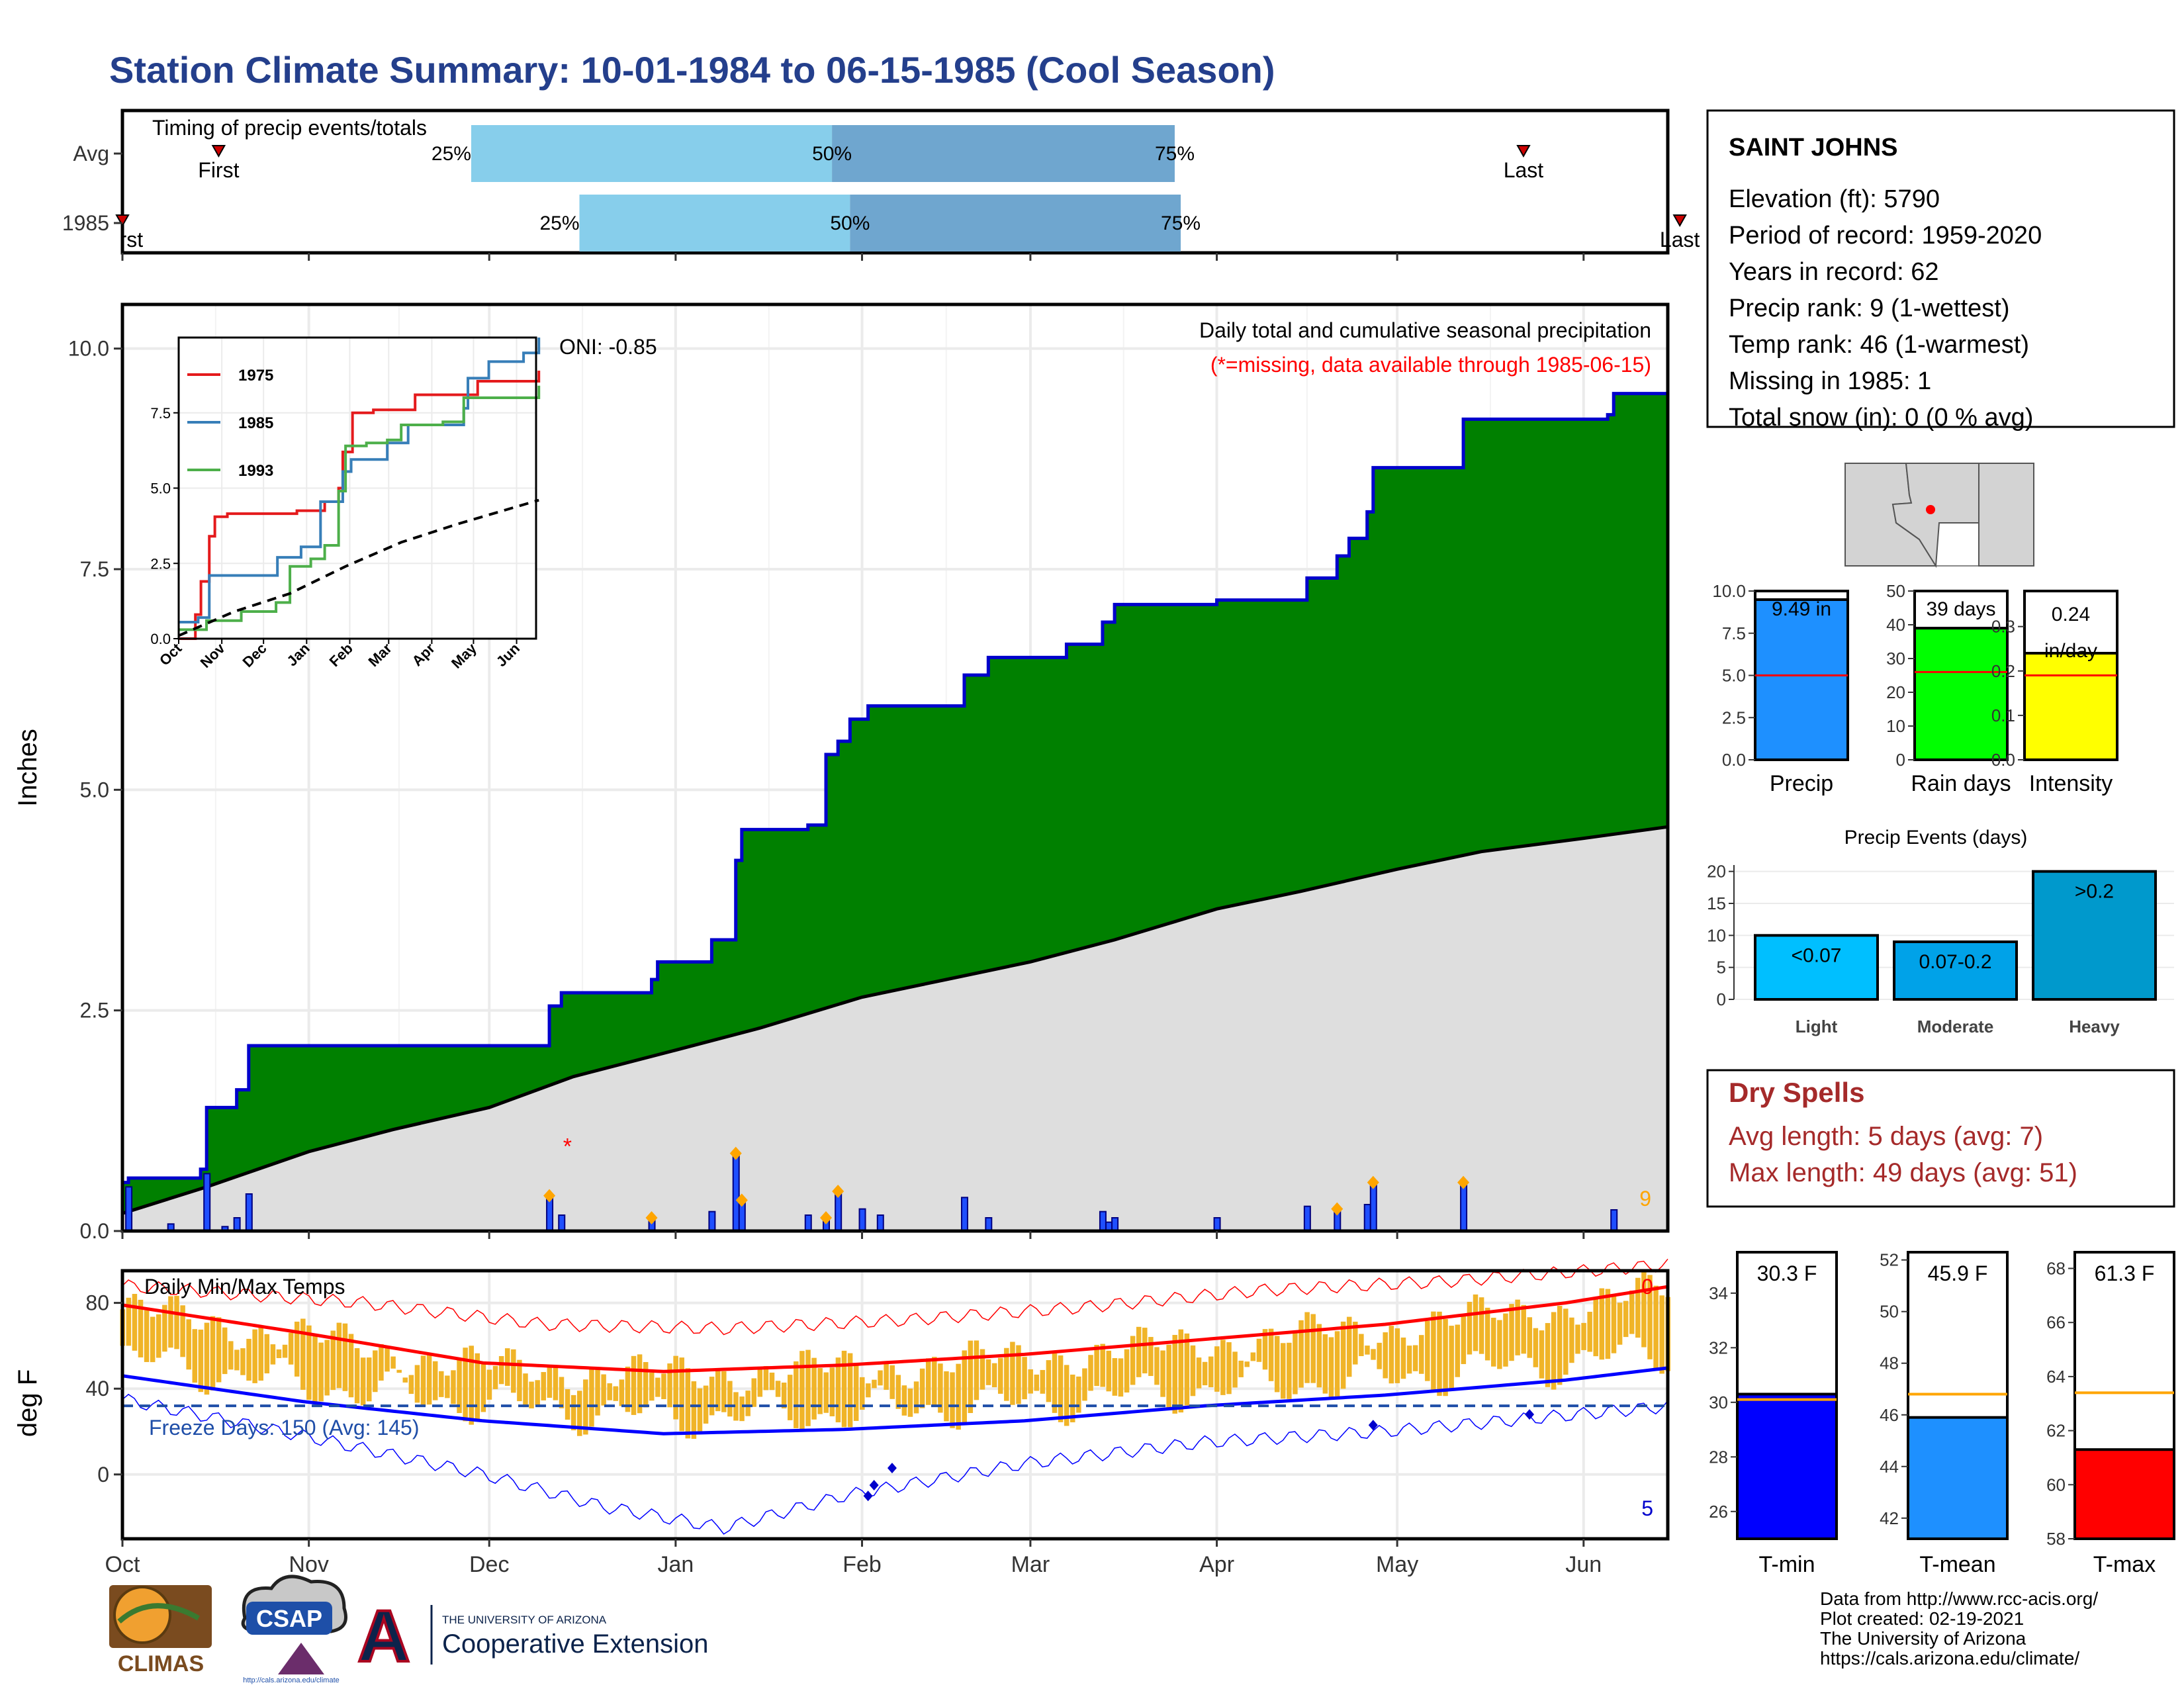  Describe the element at coordinates (1903, 1172) in the screenshot. I see `dry-spells-max: Max length: 49 days (avg: 51)` at that location.